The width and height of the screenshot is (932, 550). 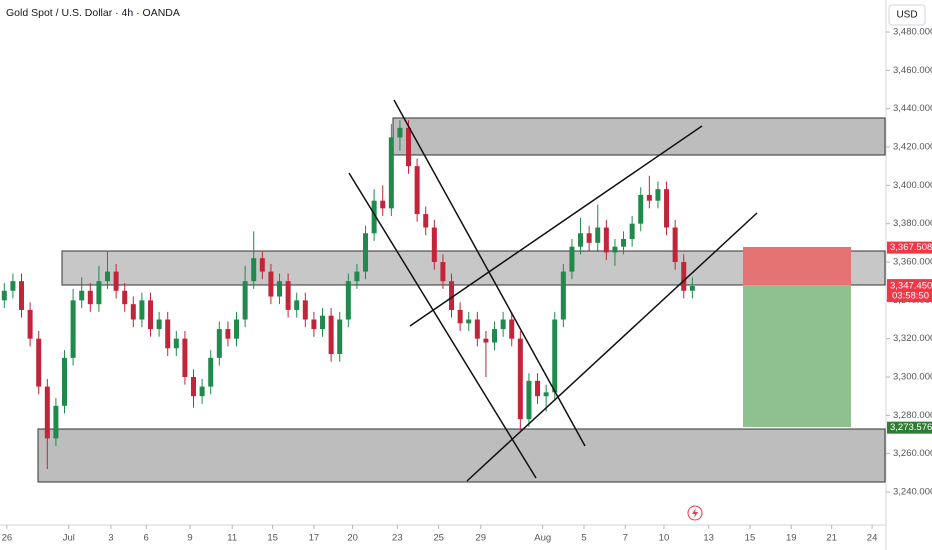 What do you see at coordinates (314, 538) in the screenshot?
I see `x-tick-label: 17` at bounding box center [314, 538].